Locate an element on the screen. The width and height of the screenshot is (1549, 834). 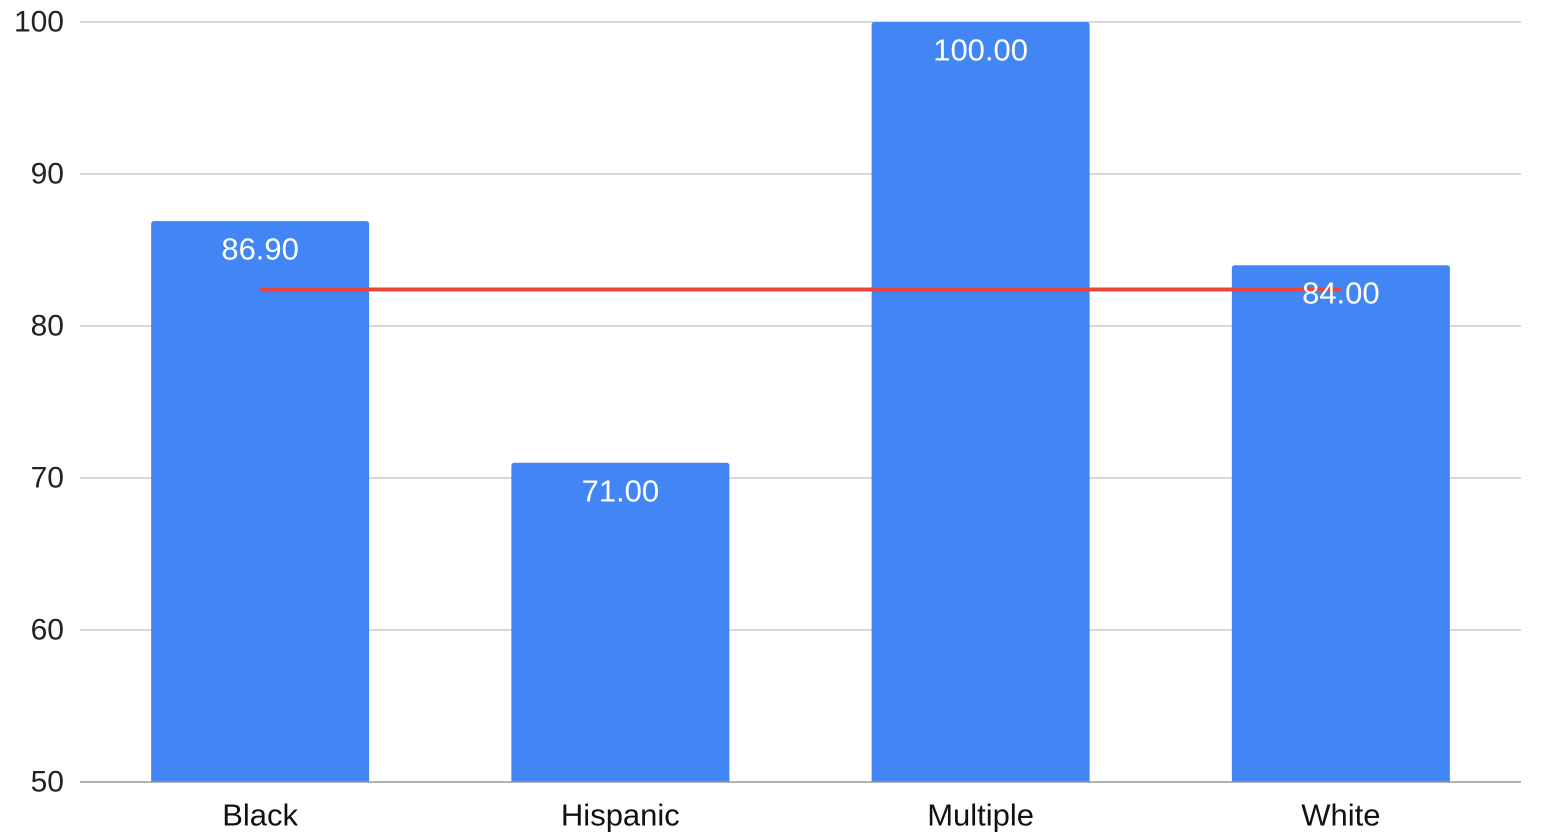
x-tick-label-black: Black is located at coordinates (260, 815).